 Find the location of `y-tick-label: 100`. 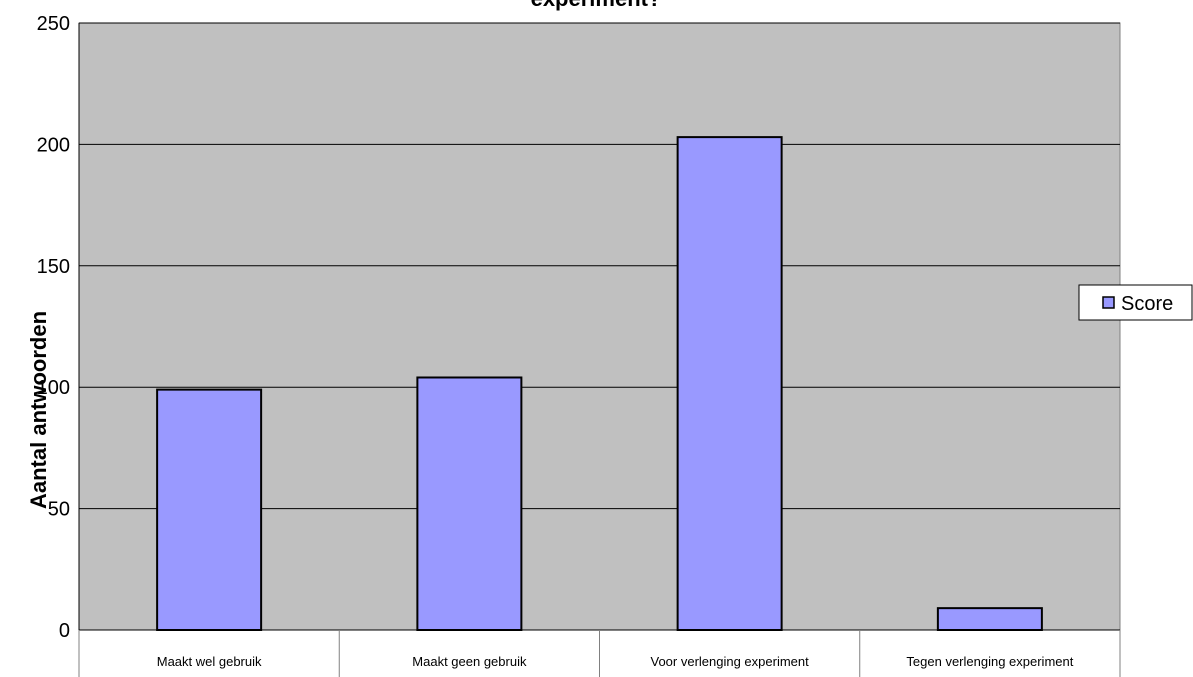

y-tick-label: 100 is located at coordinates (53, 388).